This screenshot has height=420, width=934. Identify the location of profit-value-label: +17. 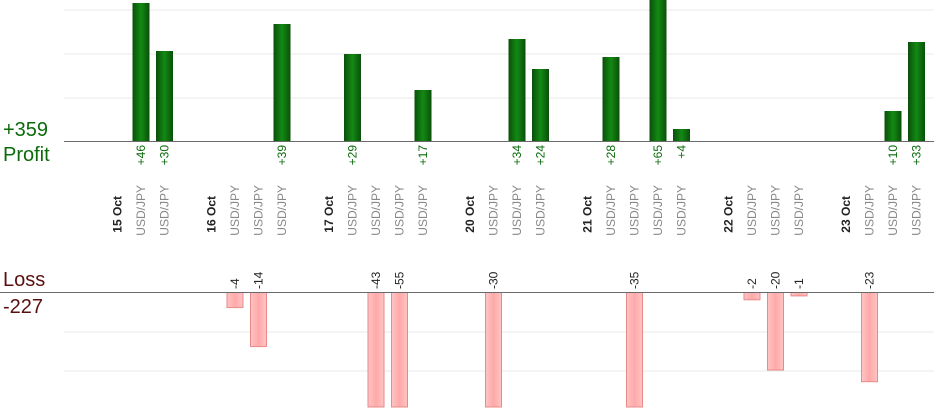
(423, 155).